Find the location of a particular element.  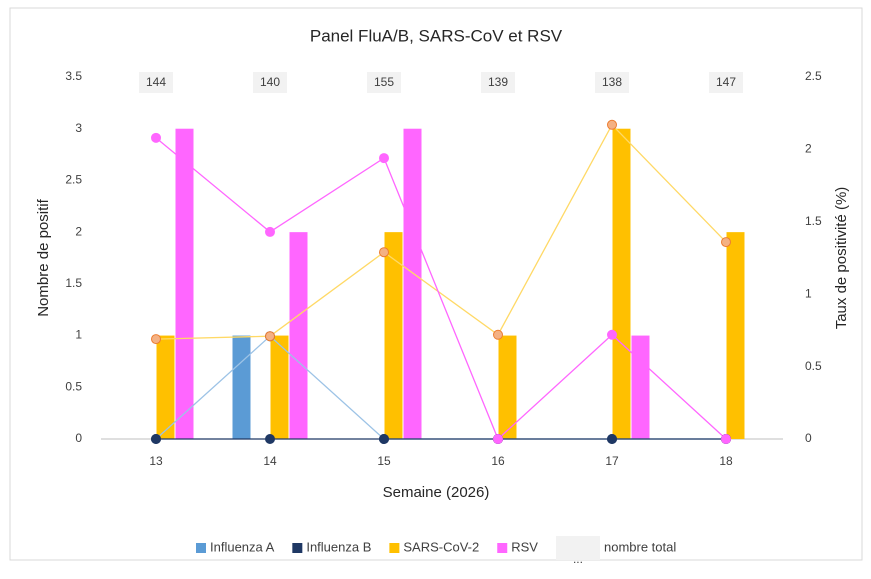

y-axis-title: Nombre de positif is located at coordinates (43, 257).